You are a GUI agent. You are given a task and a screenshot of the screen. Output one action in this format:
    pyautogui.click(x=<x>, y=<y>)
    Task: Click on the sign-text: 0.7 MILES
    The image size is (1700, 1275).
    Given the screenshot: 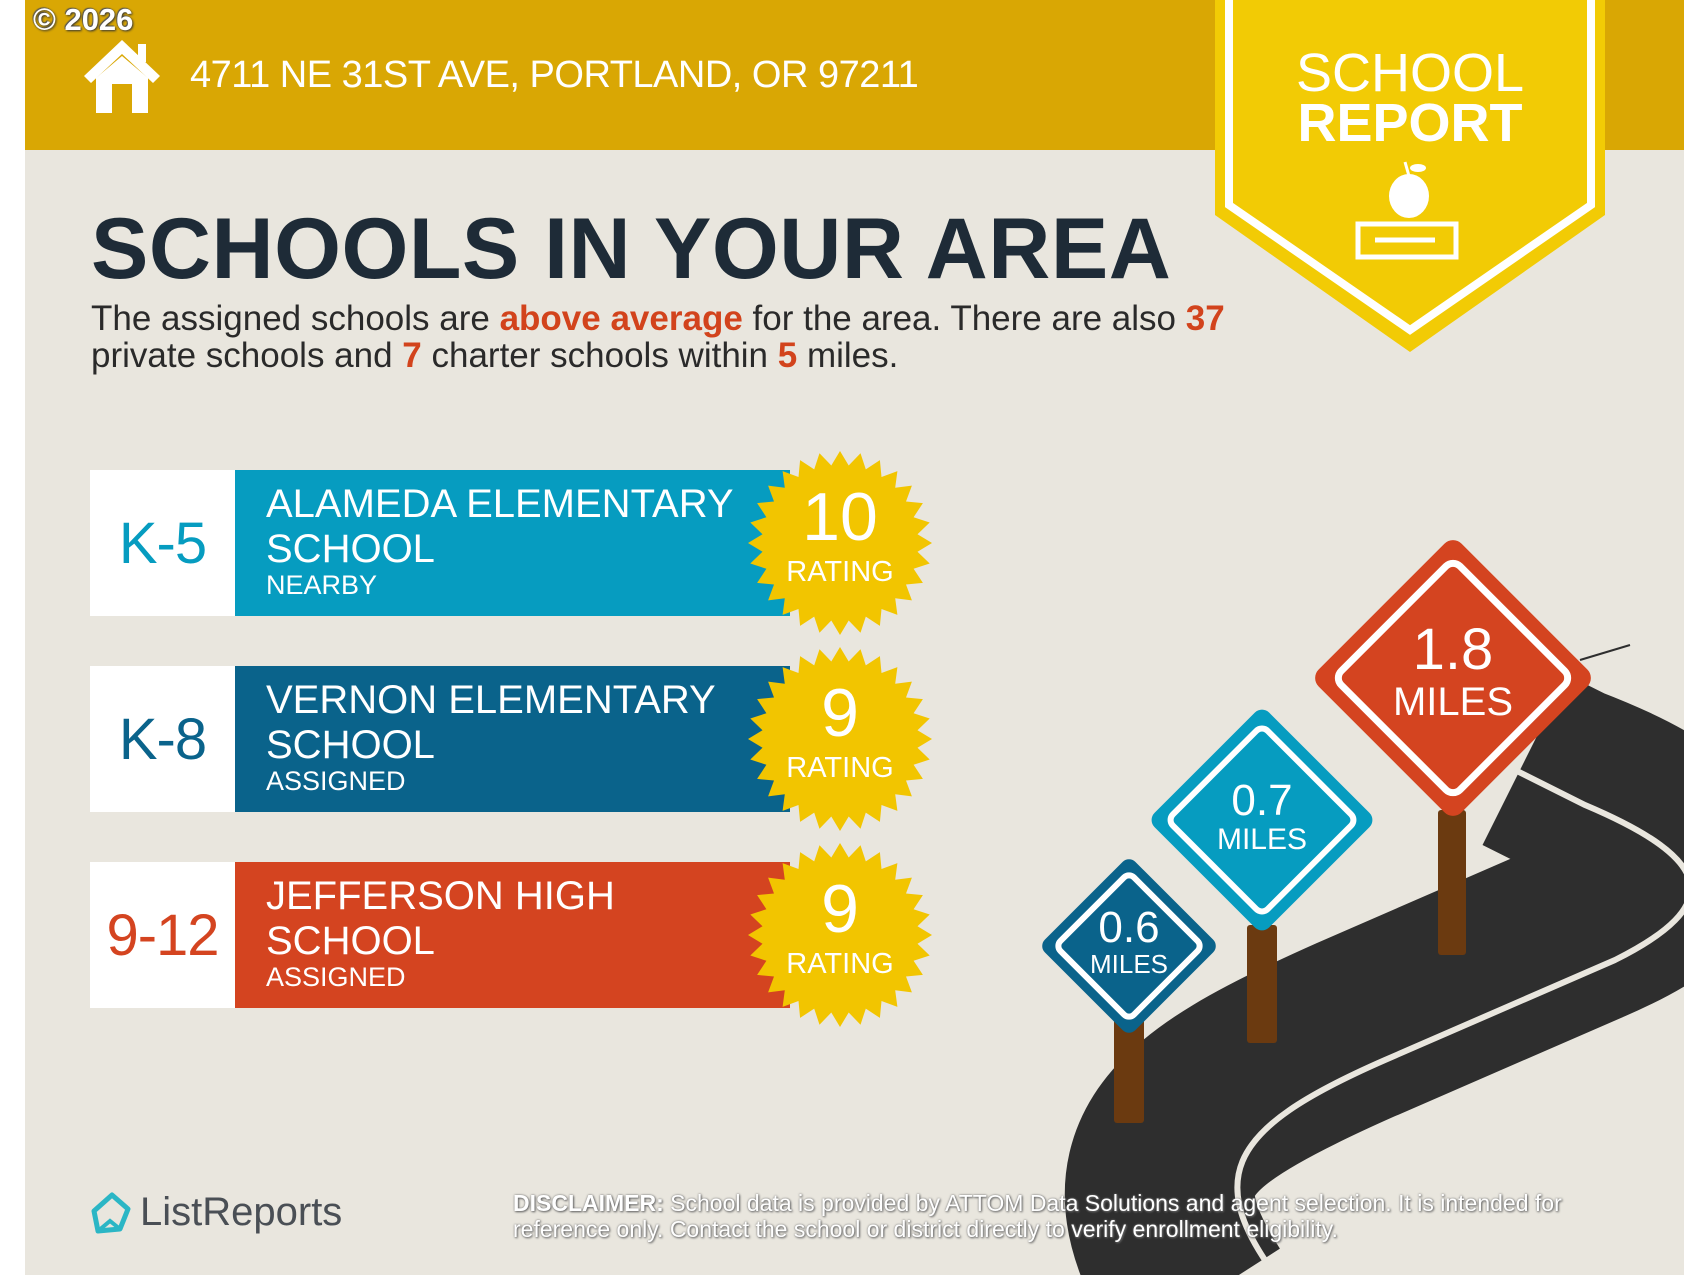 What is the action you would take?
    pyautogui.click(x=1262, y=817)
    